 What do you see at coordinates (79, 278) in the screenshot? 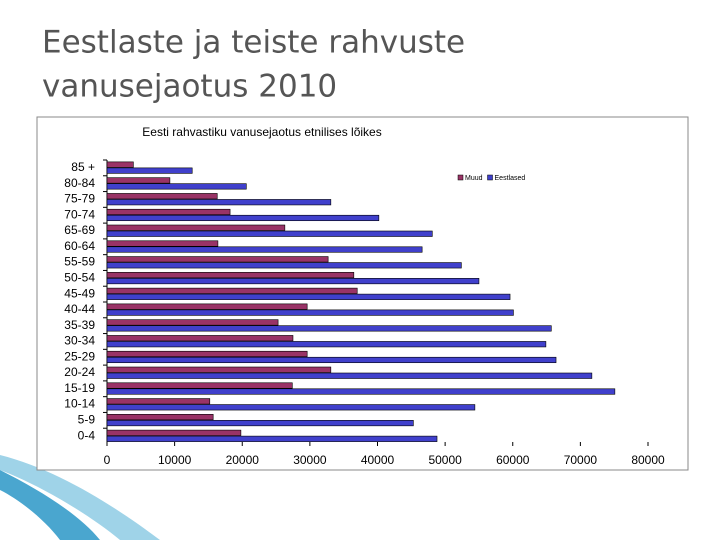
I see `y-tick-label: 50-54` at bounding box center [79, 278].